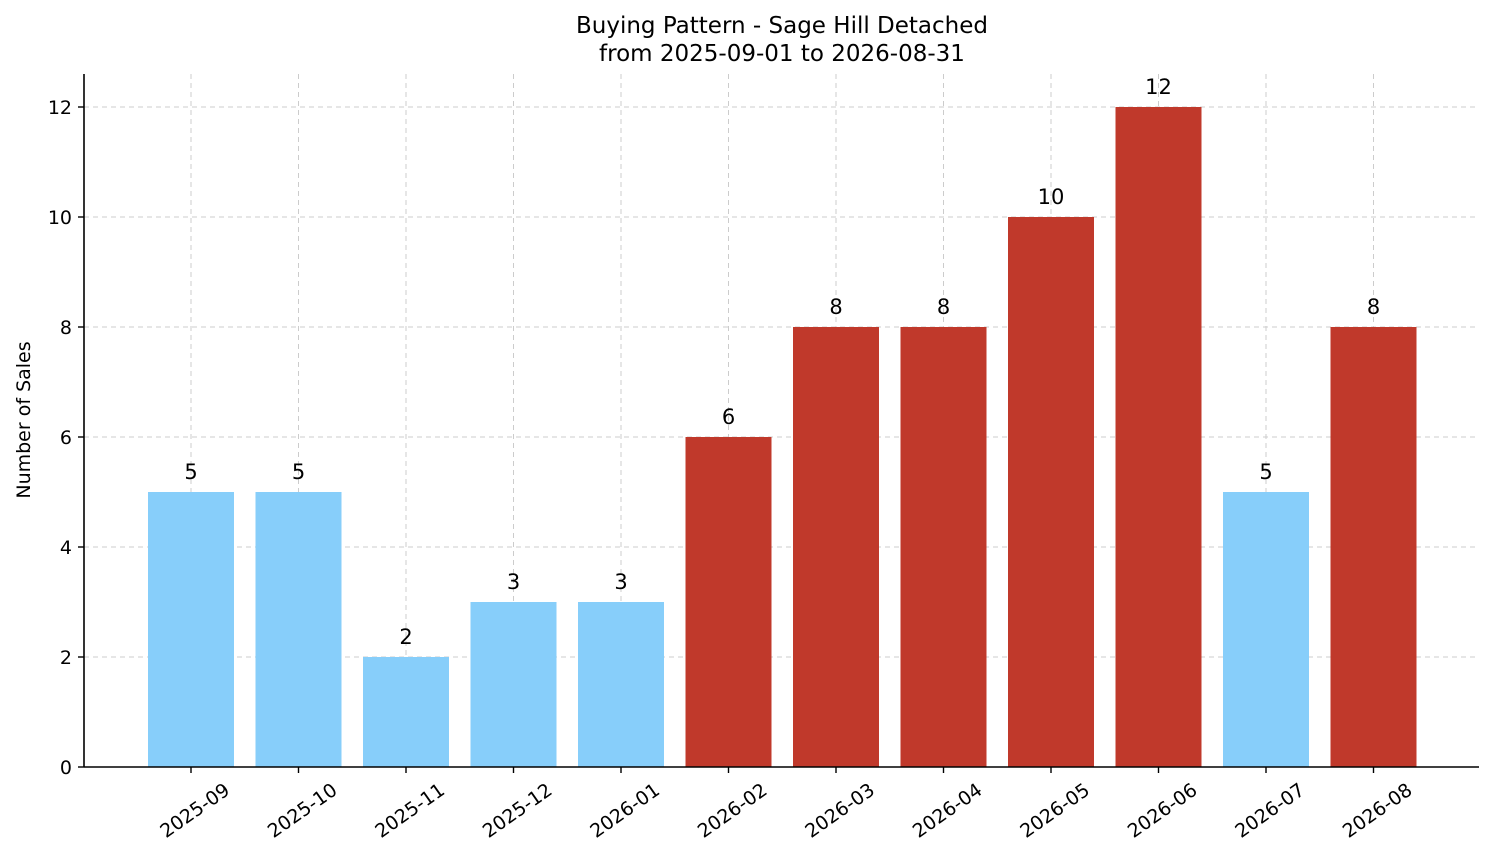  Describe the element at coordinates (625, 811) in the screenshot. I see `x-tick-label: 2026-01` at that location.